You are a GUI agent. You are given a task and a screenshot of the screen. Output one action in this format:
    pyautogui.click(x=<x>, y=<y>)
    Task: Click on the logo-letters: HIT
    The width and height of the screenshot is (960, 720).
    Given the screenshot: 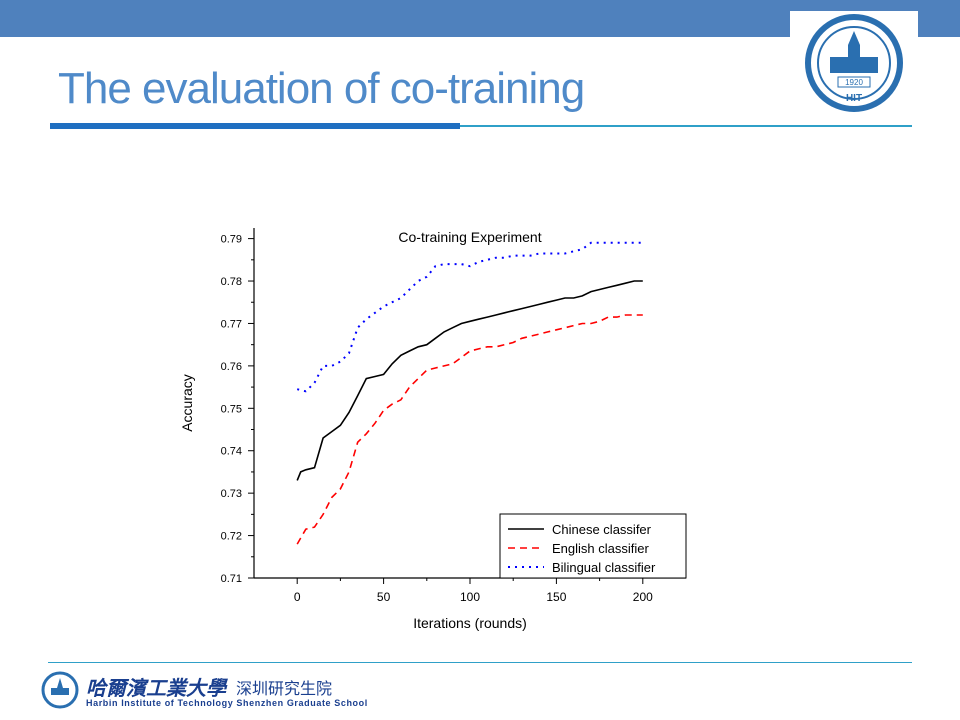 What is the action you would take?
    pyautogui.click(x=854, y=98)
    